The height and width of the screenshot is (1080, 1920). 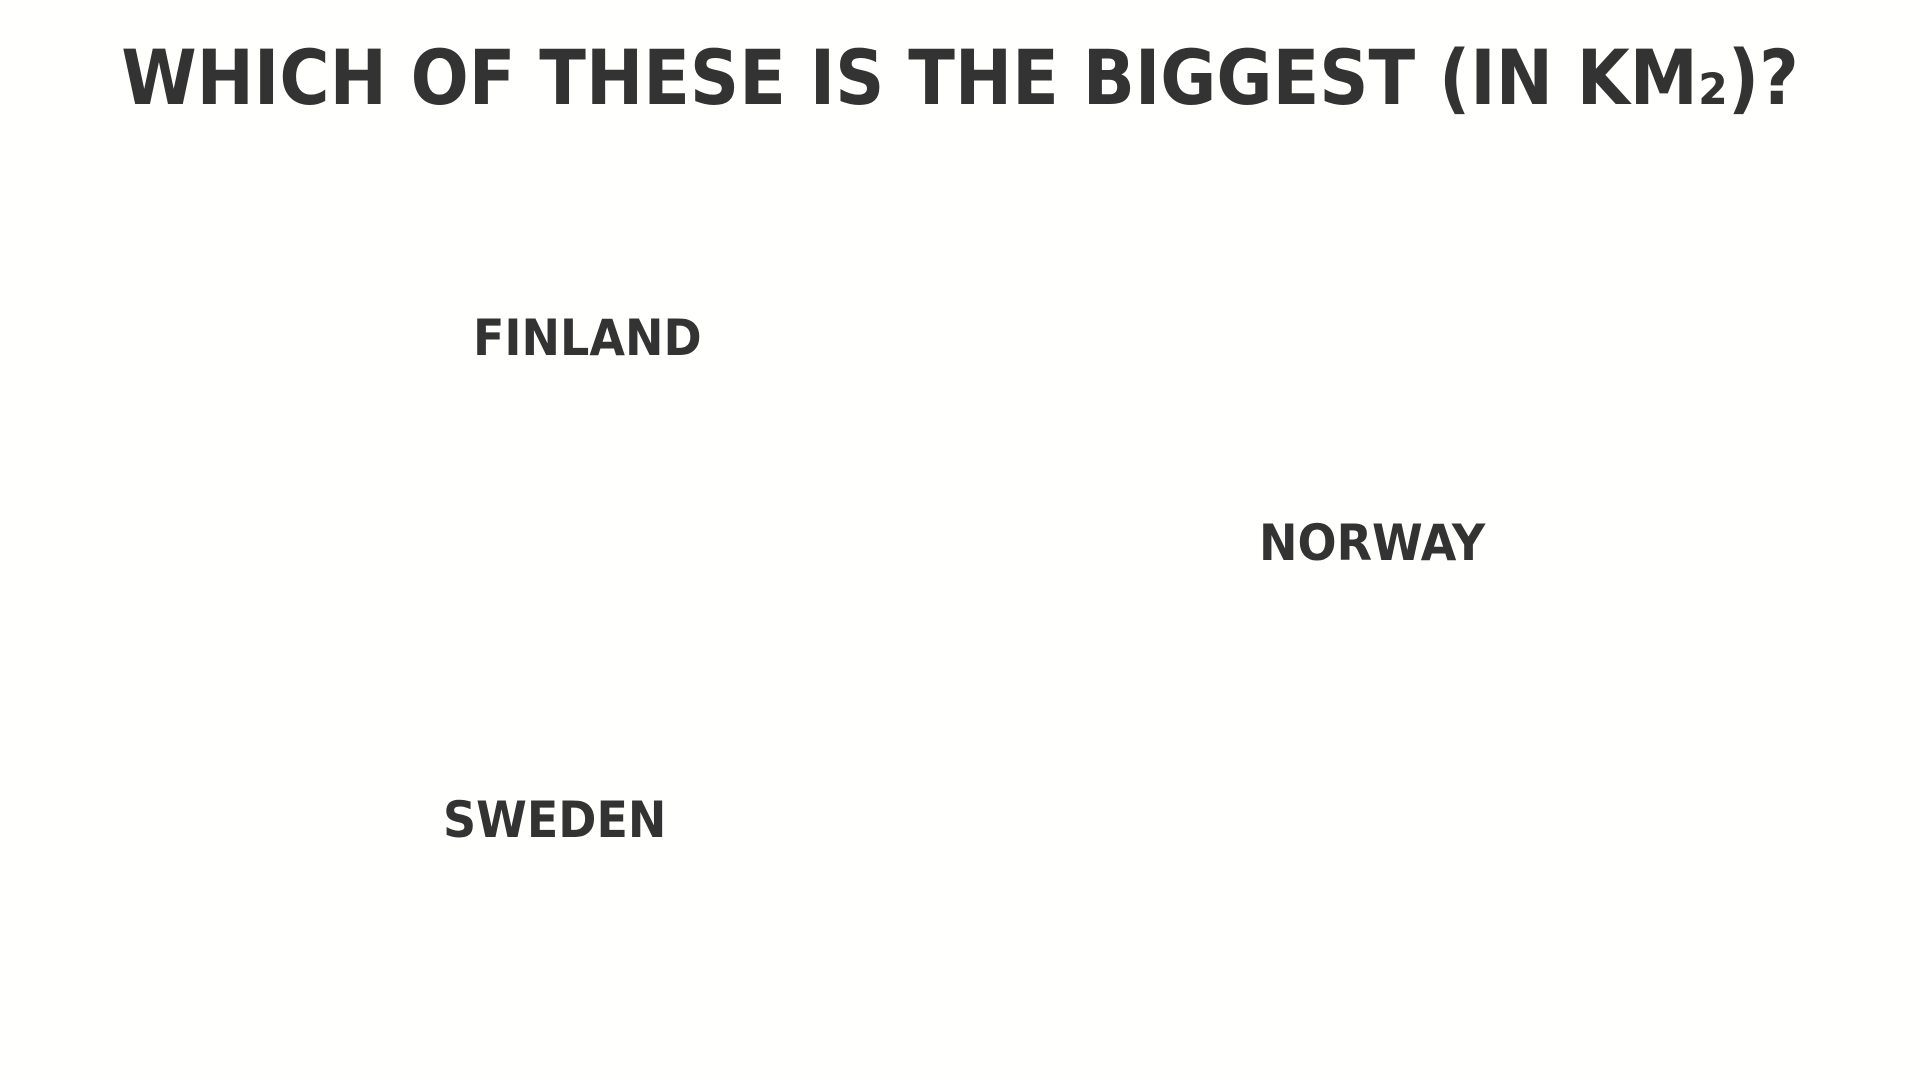 I want to click on question-title: WHICH OF THESE IS THE BIGGEST (IN KM₂)?, so click(x=960, y=77).